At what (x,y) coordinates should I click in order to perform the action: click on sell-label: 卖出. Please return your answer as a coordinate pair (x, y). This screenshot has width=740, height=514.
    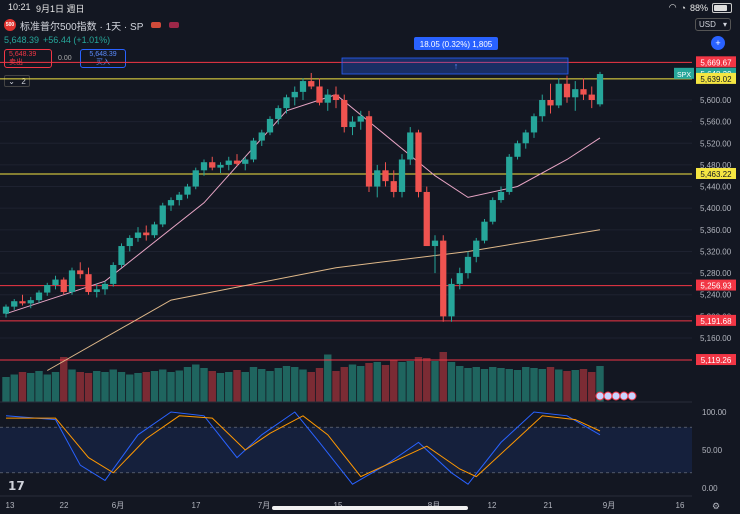
    Looking at the image, I should click on (16, 62).